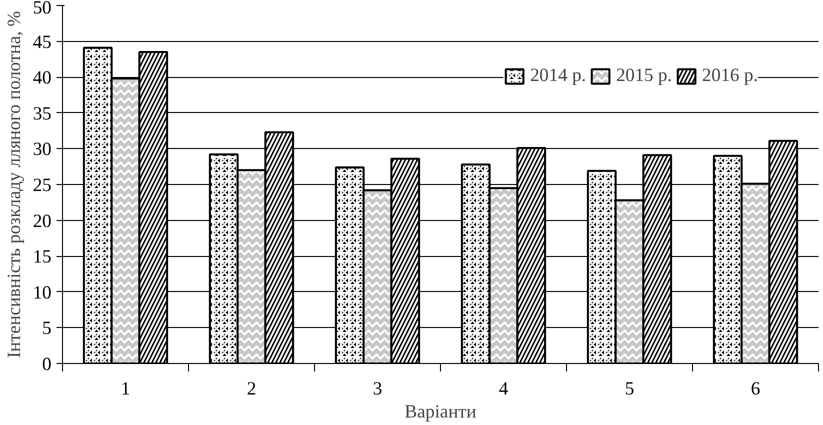 The image size is (823, 425). I want to click on x-tick-label: 4, so click(503, 389).